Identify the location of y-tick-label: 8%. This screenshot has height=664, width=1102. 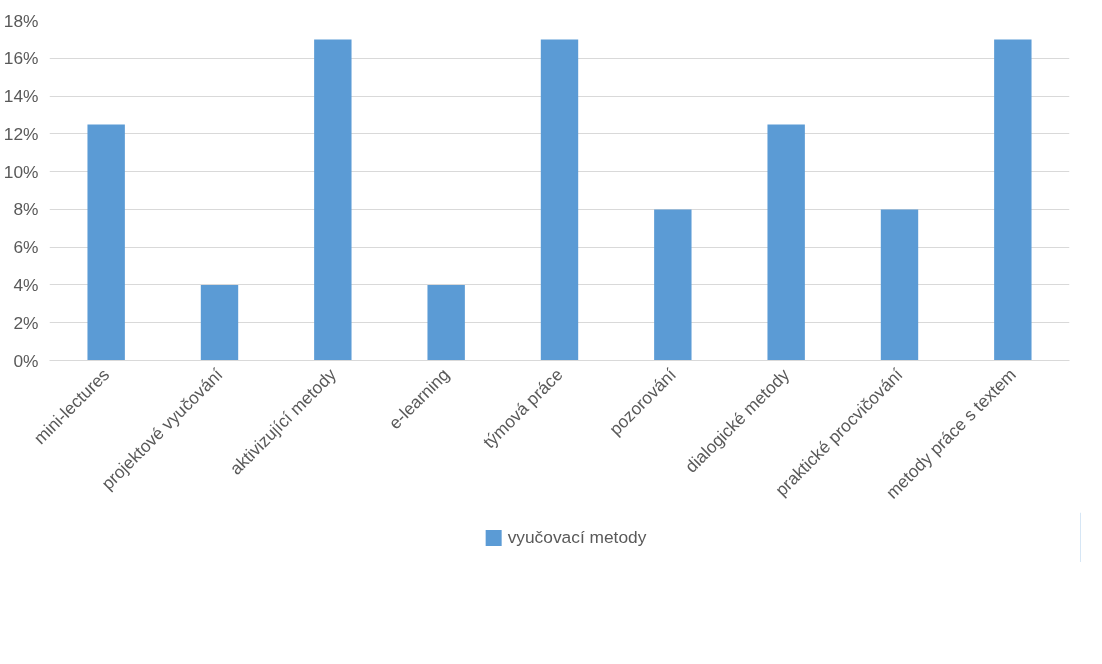
(26, 209).